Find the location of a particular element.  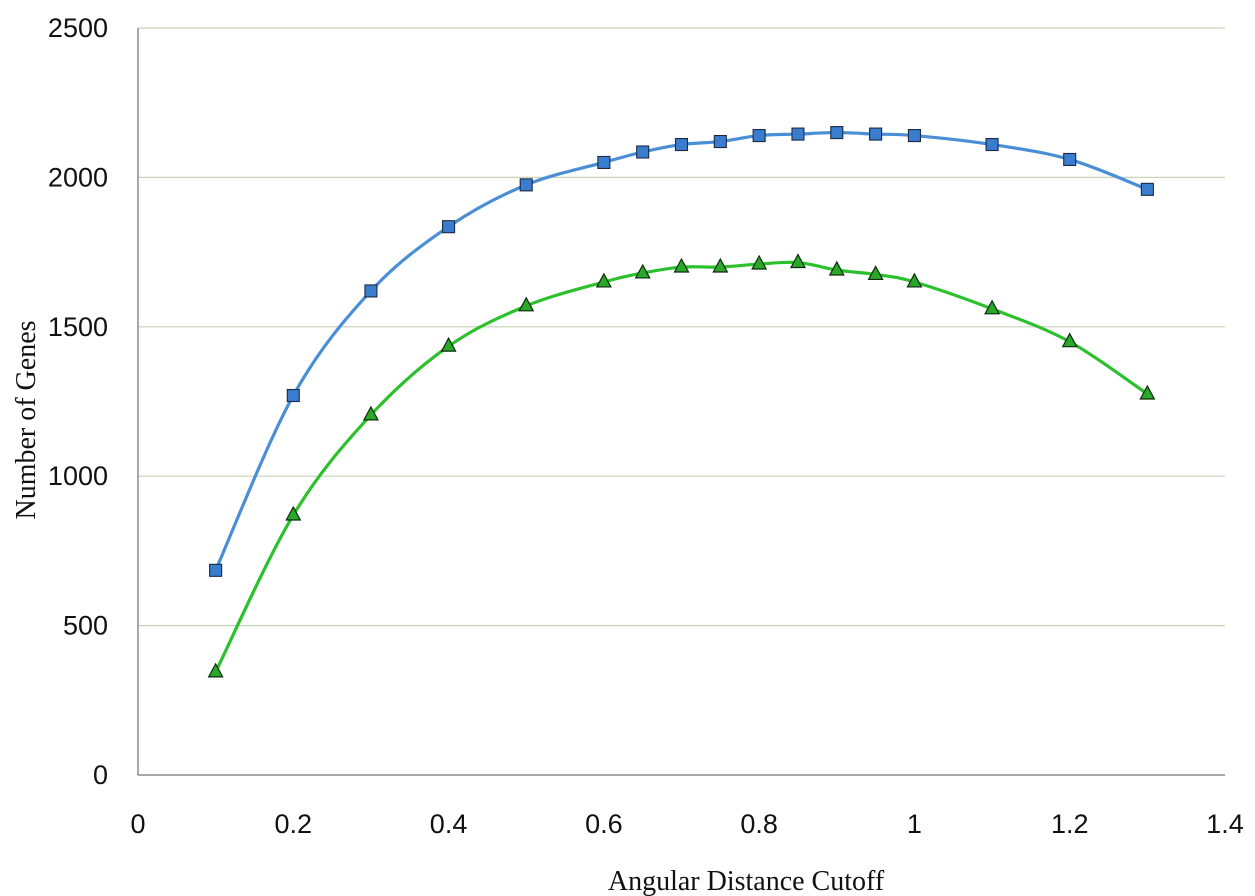

x-tick-label: 0.8 is located at coordinates (759, 824).